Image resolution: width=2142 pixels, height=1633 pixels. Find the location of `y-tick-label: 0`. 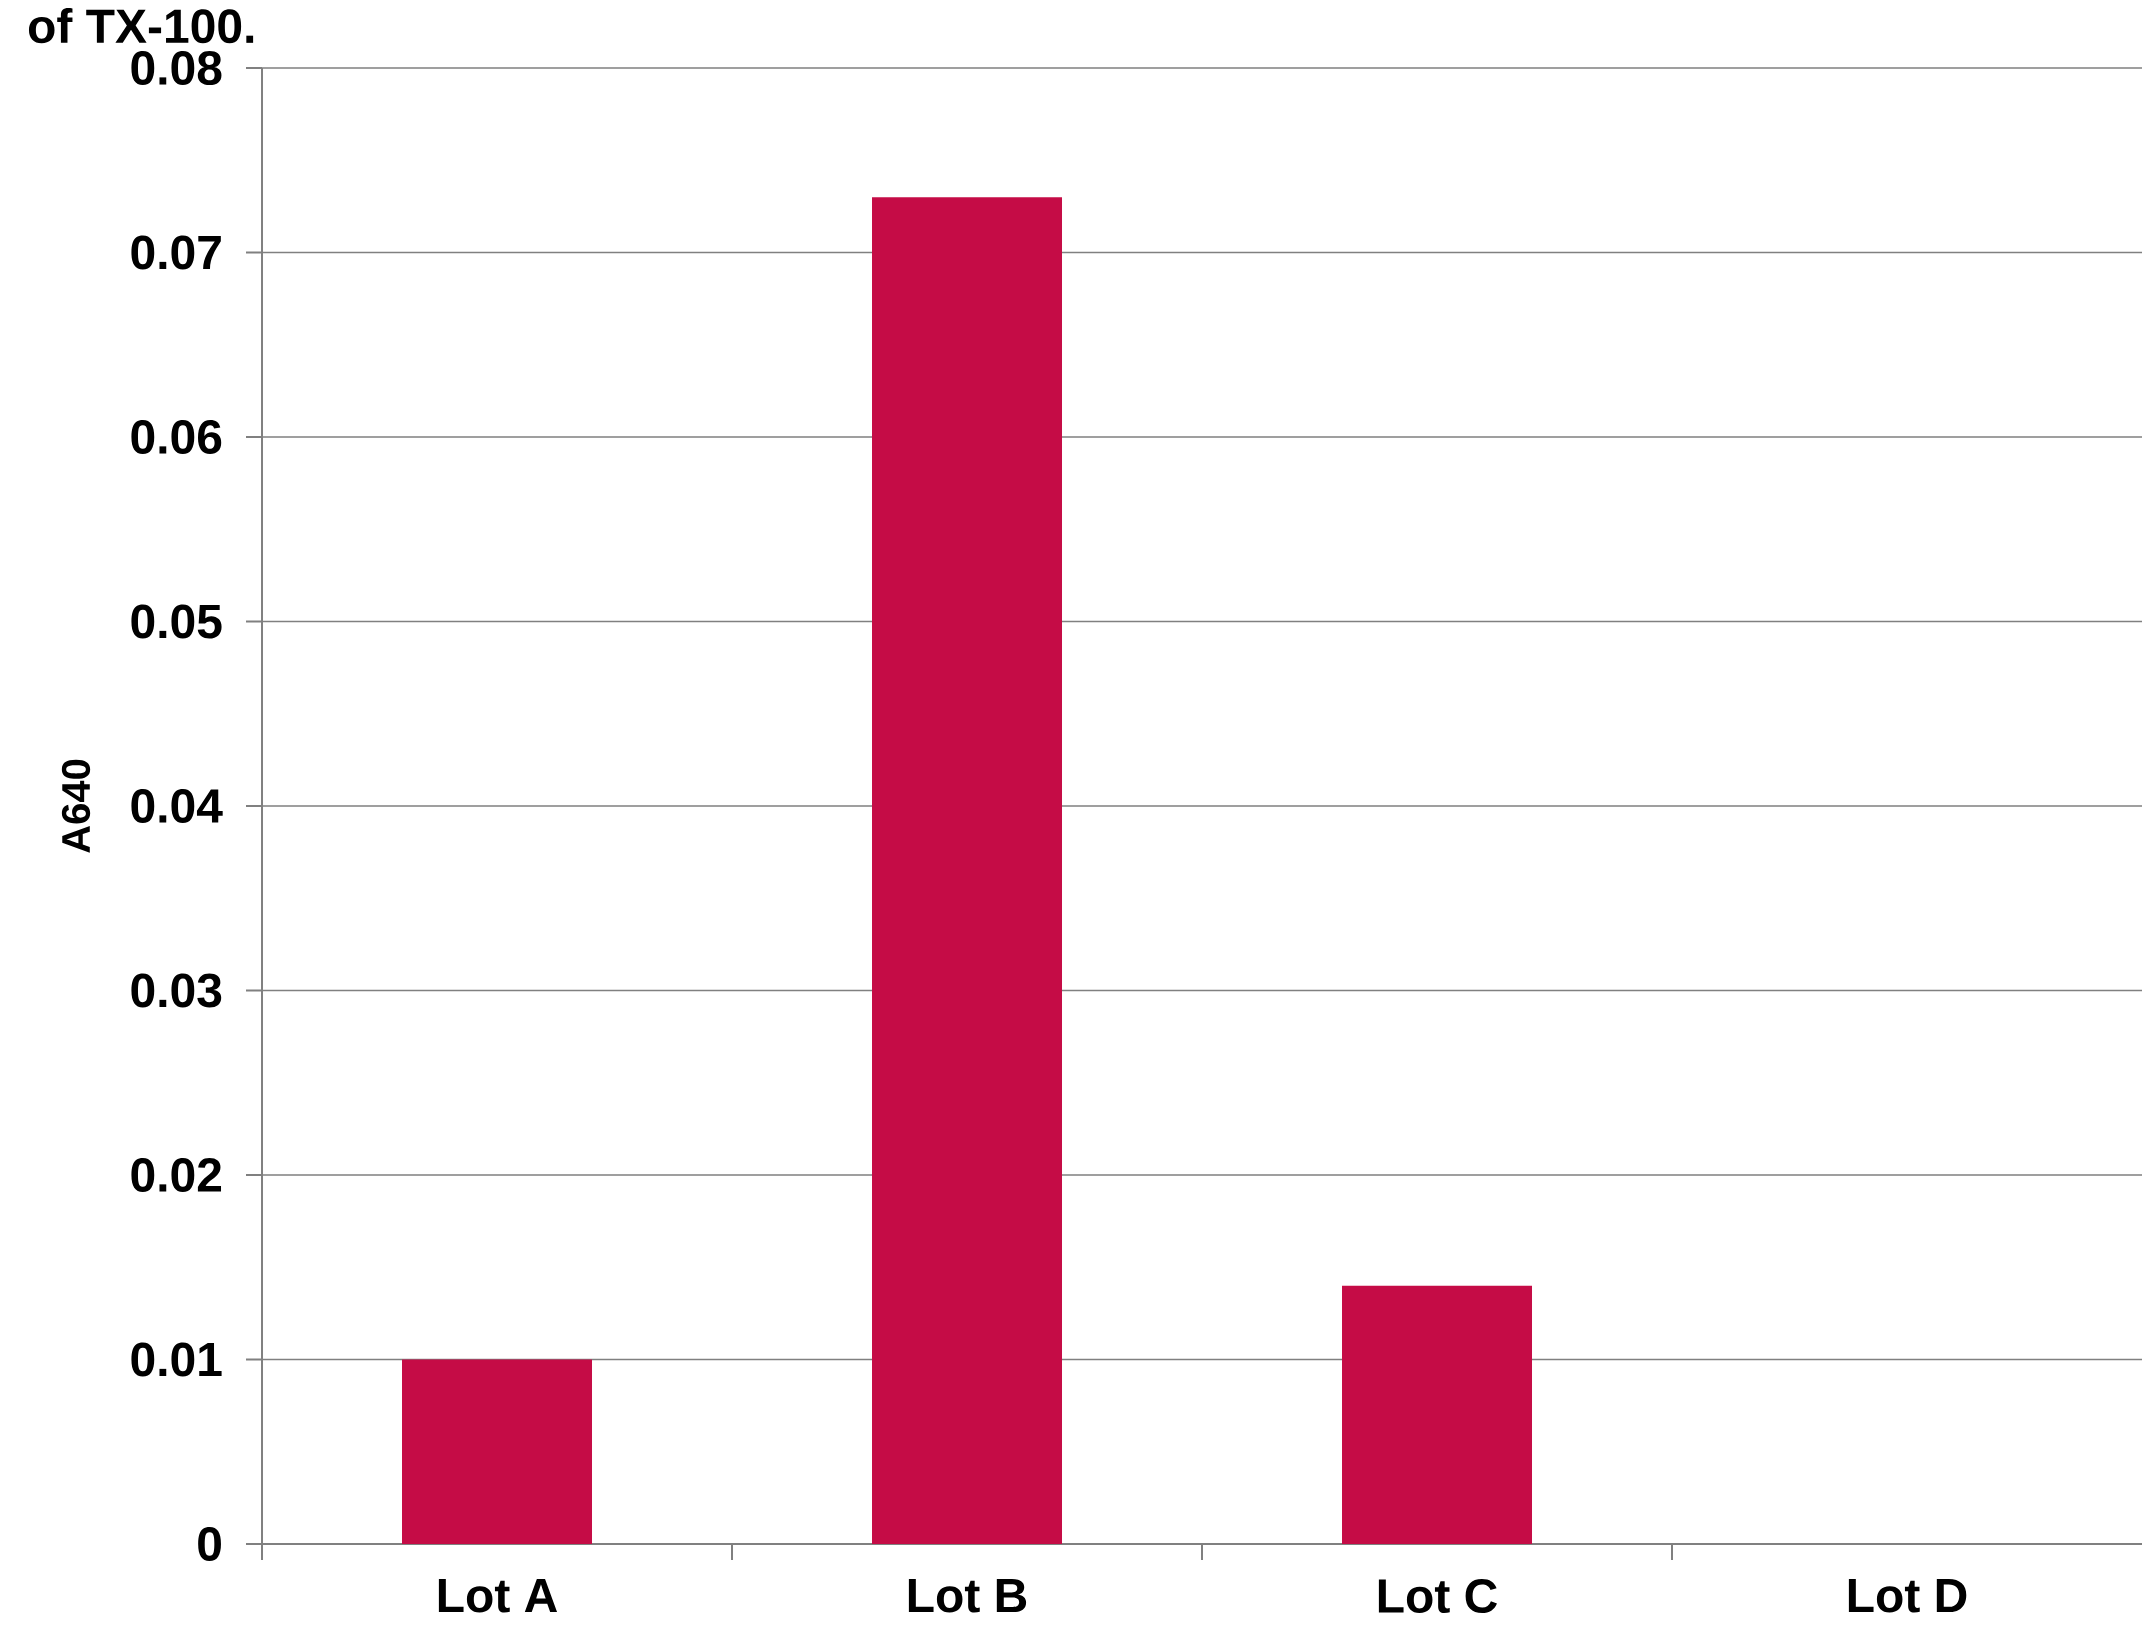

y-tick-label: 0 is located at coordinates (209, 1544).